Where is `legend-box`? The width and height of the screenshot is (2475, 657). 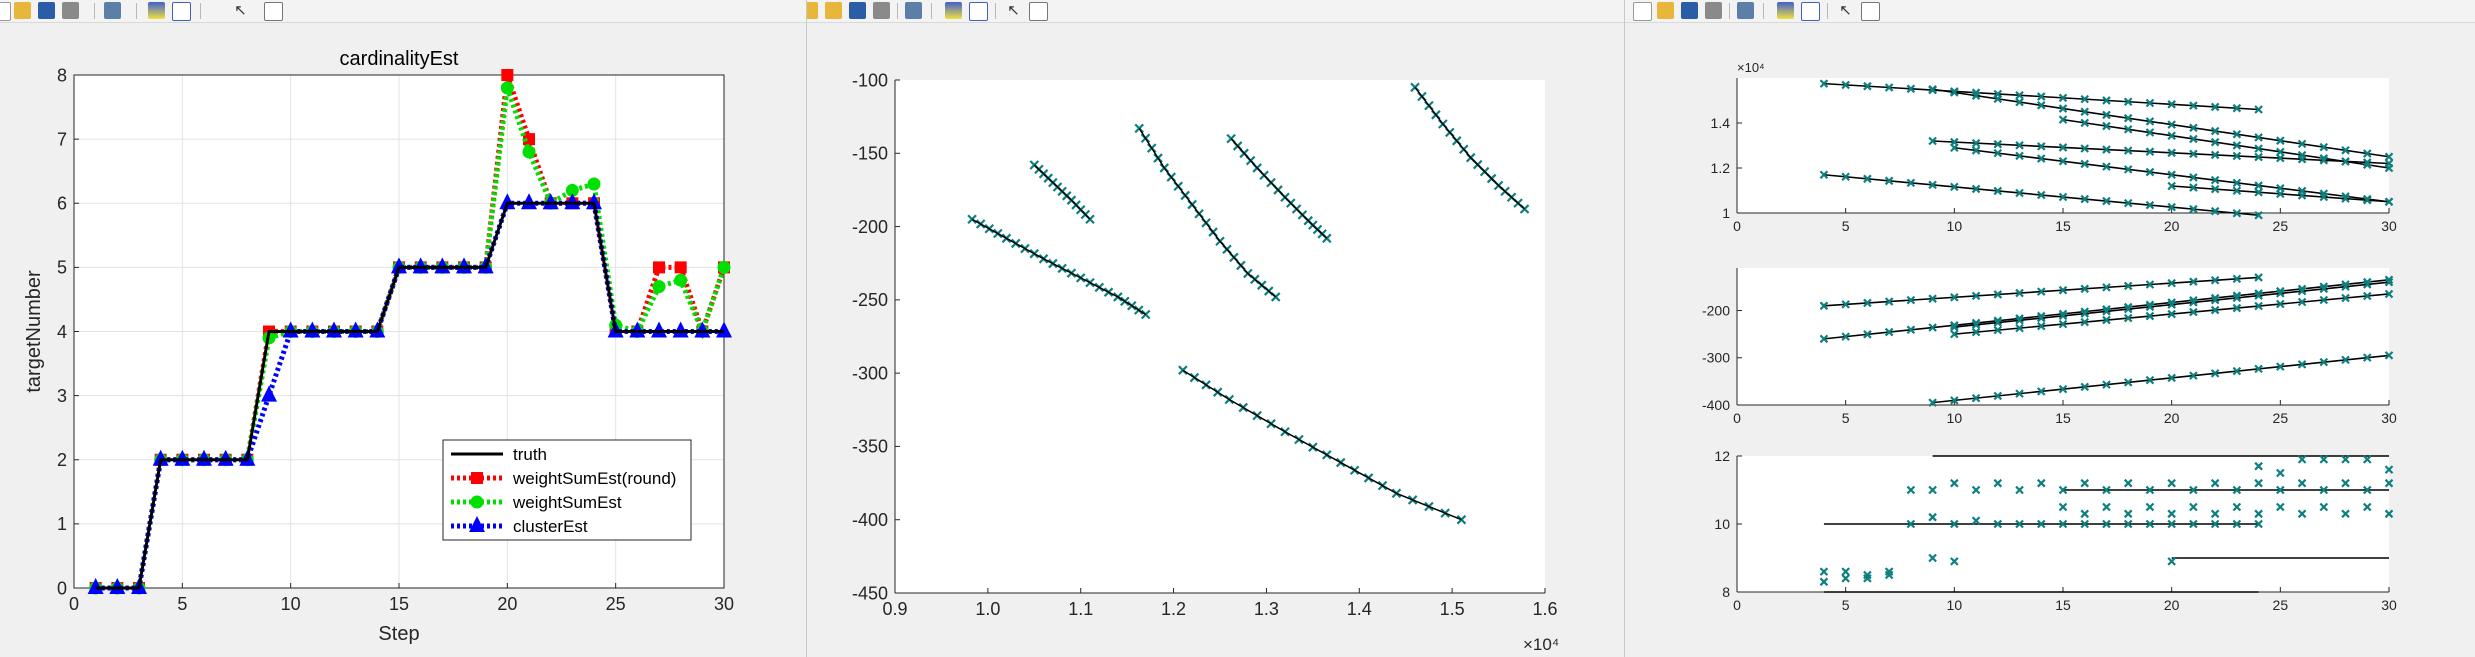
legend-box is located at coordinates (567, 490).